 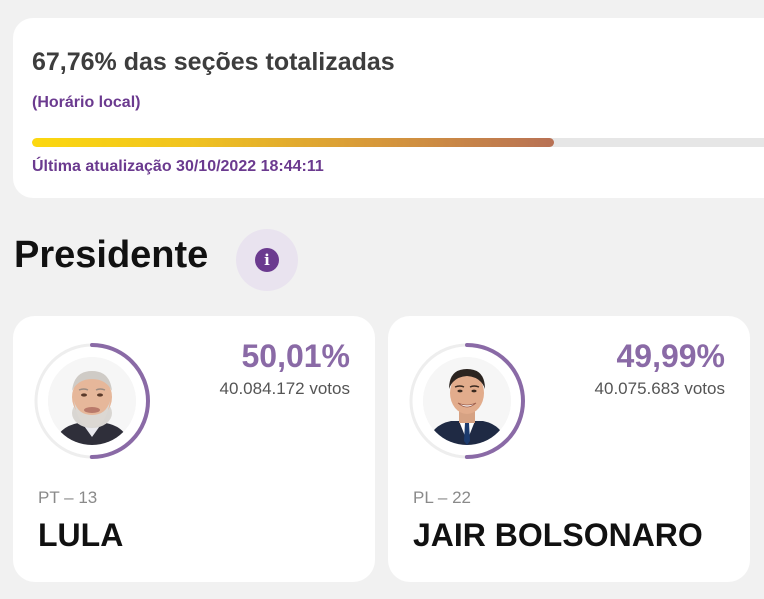 I want to click on party-number: PT – 13, so click(x=68, y=497).